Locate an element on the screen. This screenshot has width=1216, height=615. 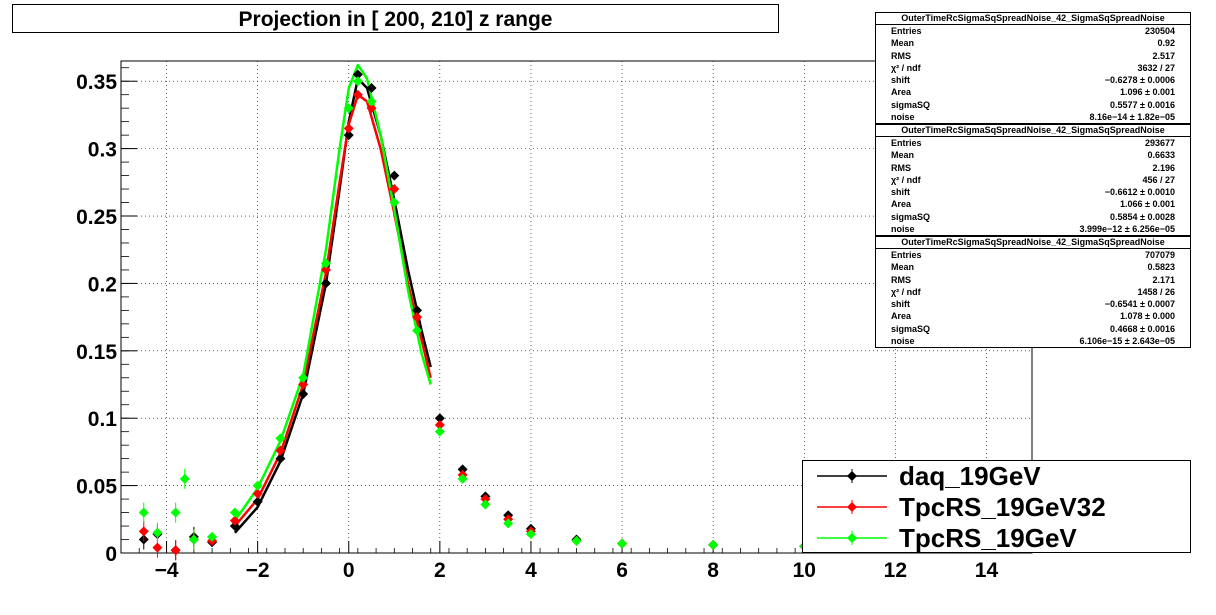
stat-value: 0.5577 ± 0.0016 is located at coordinates (1142, 104).